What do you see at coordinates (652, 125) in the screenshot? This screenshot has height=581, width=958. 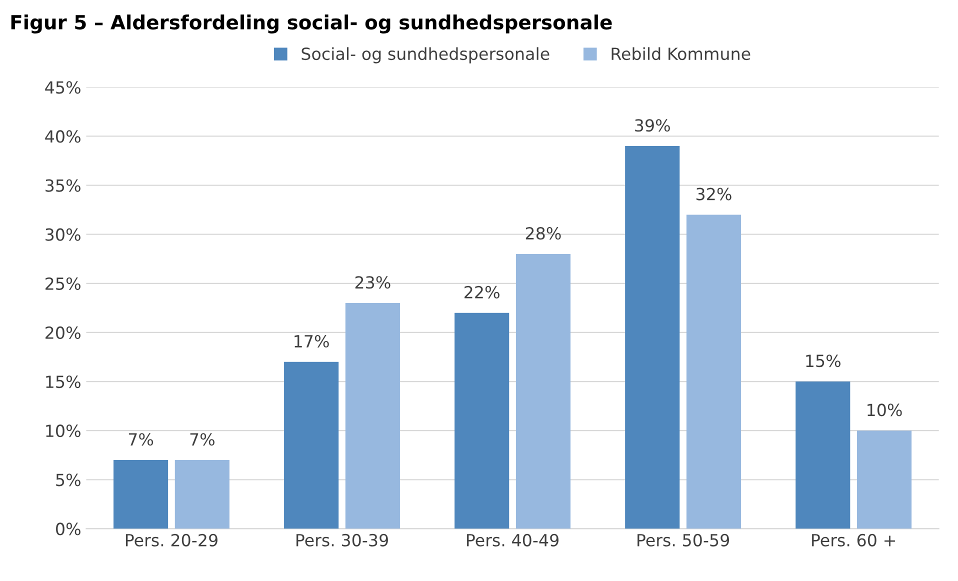 I see `text: 39%` at bounding box center [652, 125].